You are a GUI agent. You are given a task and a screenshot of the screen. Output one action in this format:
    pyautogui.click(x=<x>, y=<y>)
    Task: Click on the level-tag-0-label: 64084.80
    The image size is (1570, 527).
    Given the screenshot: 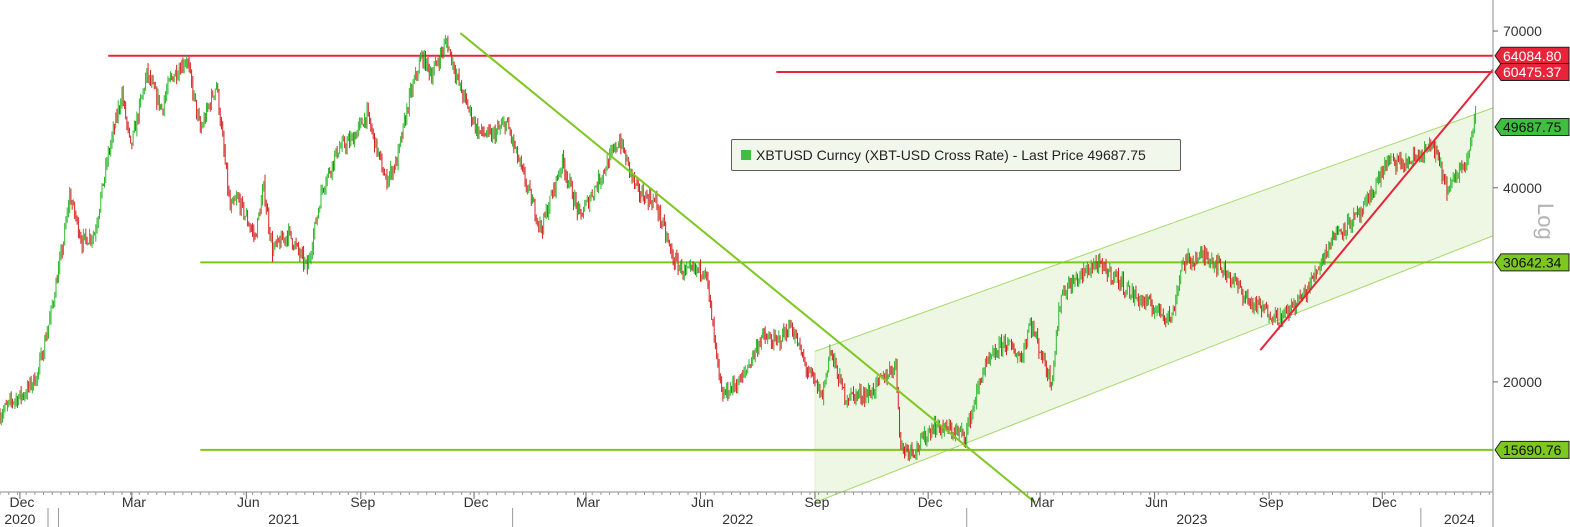 What is the action you would take?
    pyautogui.click(x=1532, y=56)
    